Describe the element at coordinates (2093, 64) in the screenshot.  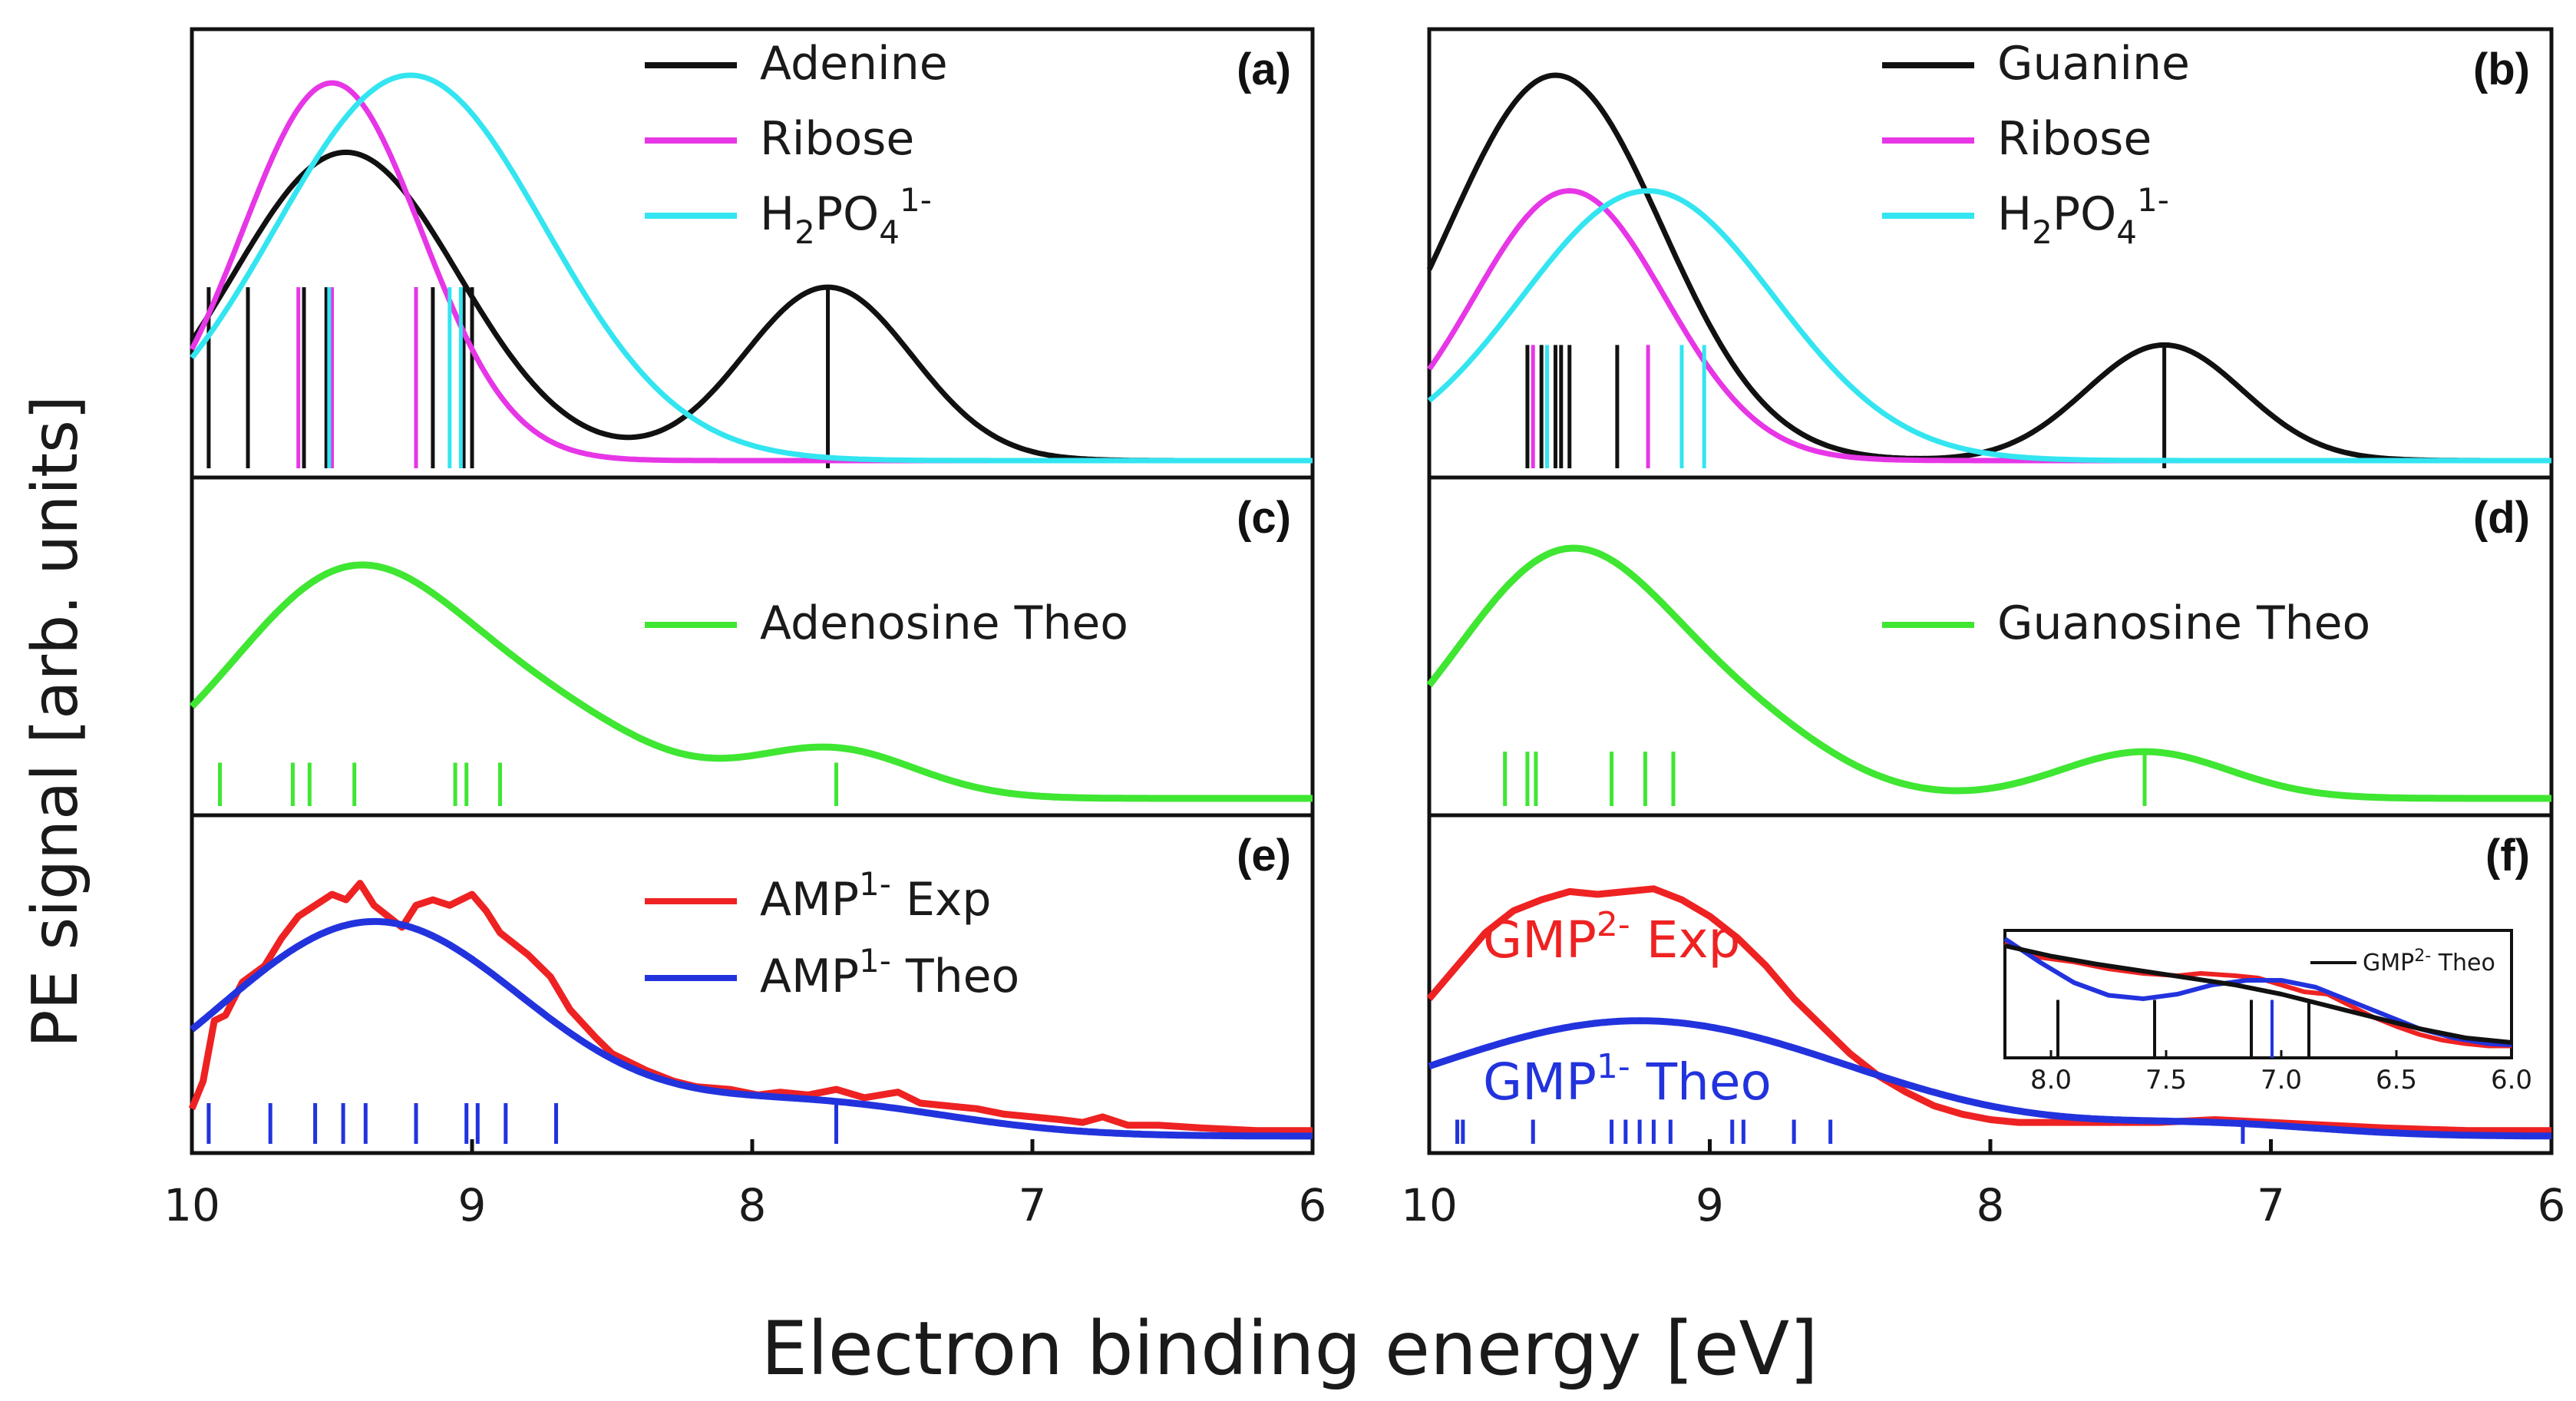
I see `legend-entry: Guanine` at that location.